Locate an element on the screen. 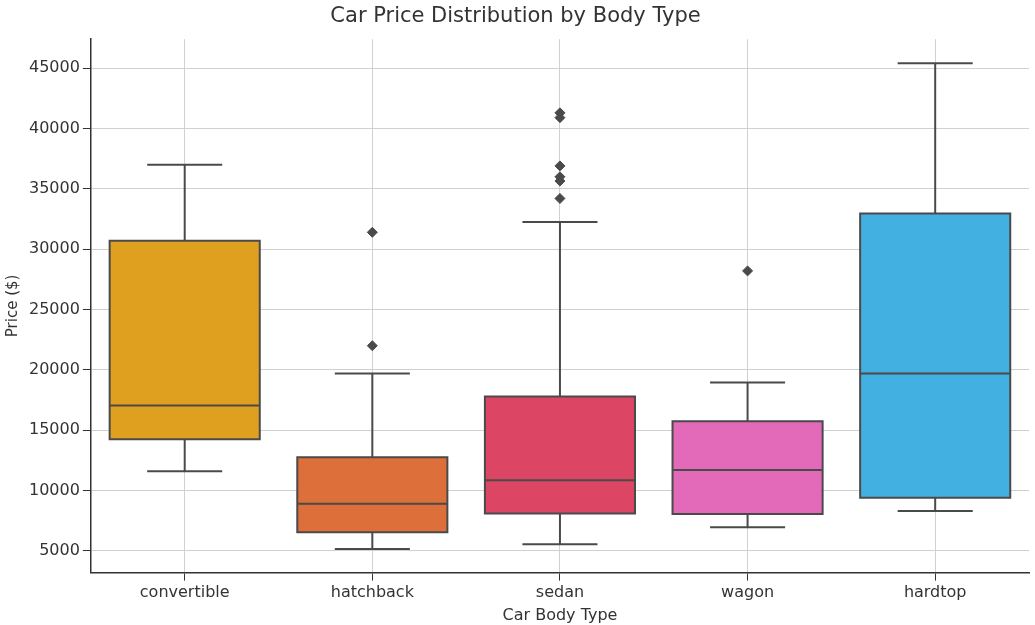  y-tick-label: 40000 is located at coordinates (54, 127).